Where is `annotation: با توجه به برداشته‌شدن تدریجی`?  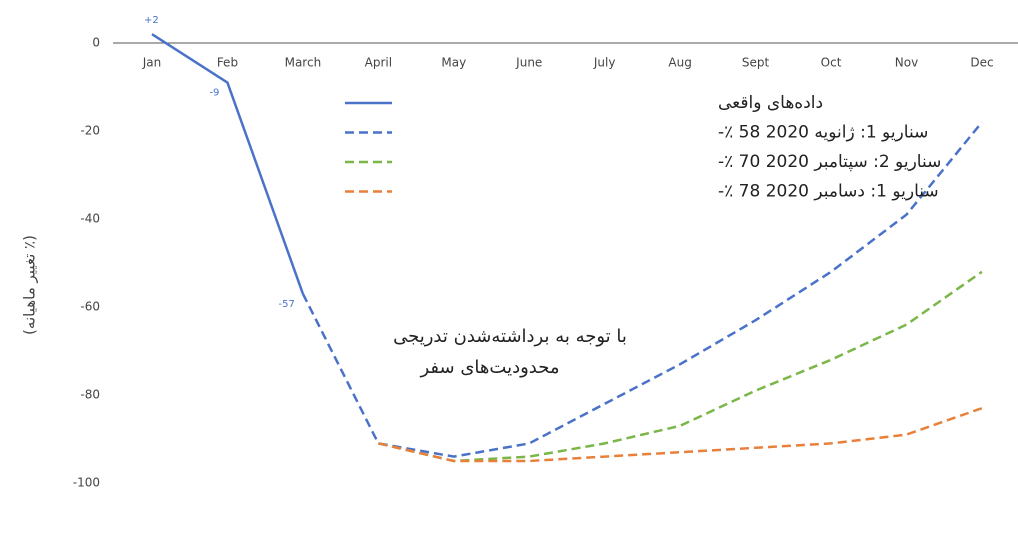
annotation: با توجه به برداشته‌شدن تدریجی is located at coordinates (510, 336).